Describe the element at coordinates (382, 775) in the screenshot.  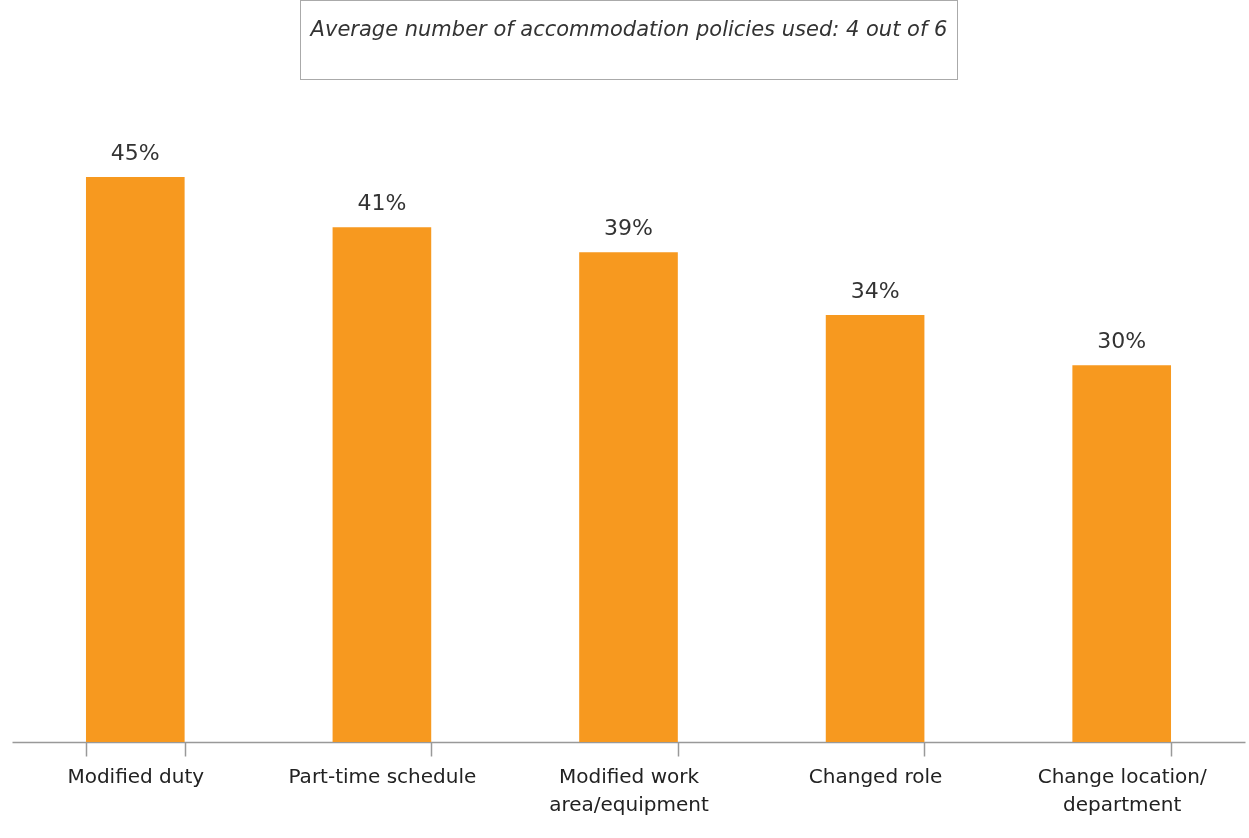
I see `x-tick-label: Part-time schedule` at that location.